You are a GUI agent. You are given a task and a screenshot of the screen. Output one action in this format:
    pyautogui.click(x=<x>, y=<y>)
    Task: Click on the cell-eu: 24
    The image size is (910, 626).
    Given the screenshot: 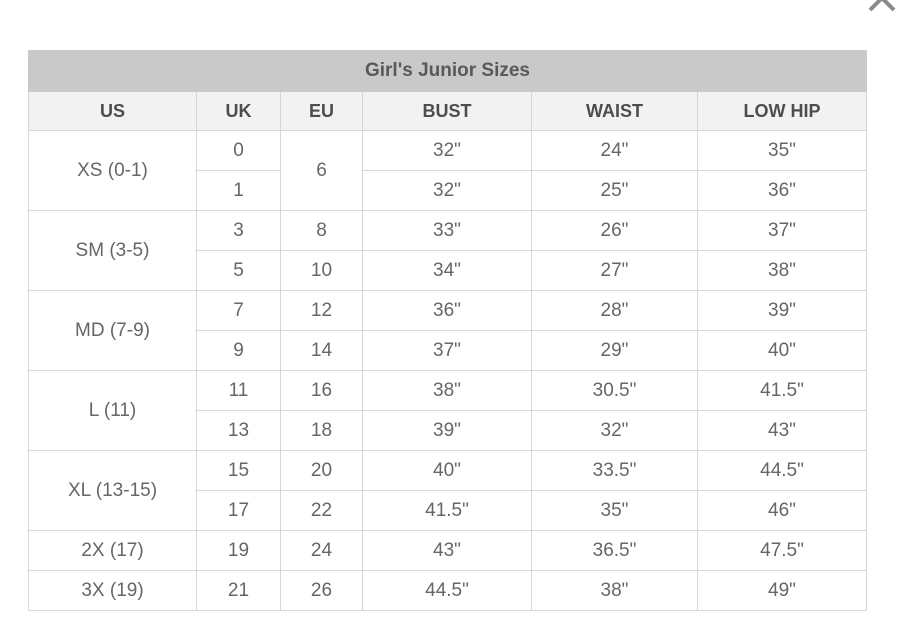 What is the action you would take?
    pyautogui.click(x=321, y=550)
    